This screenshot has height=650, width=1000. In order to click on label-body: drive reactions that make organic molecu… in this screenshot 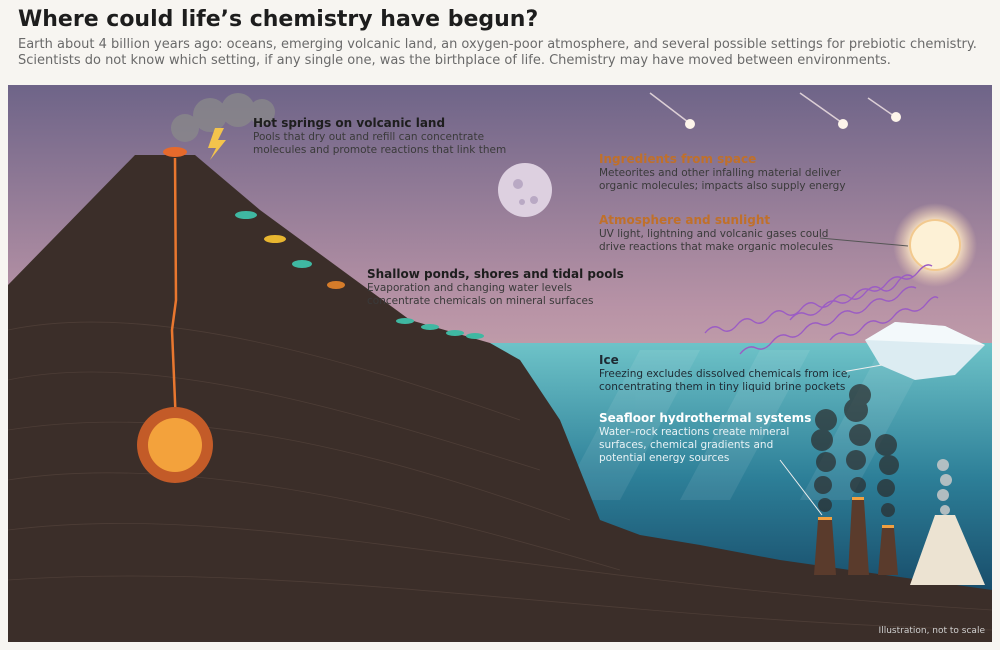, I will do `click(716, 247)`.